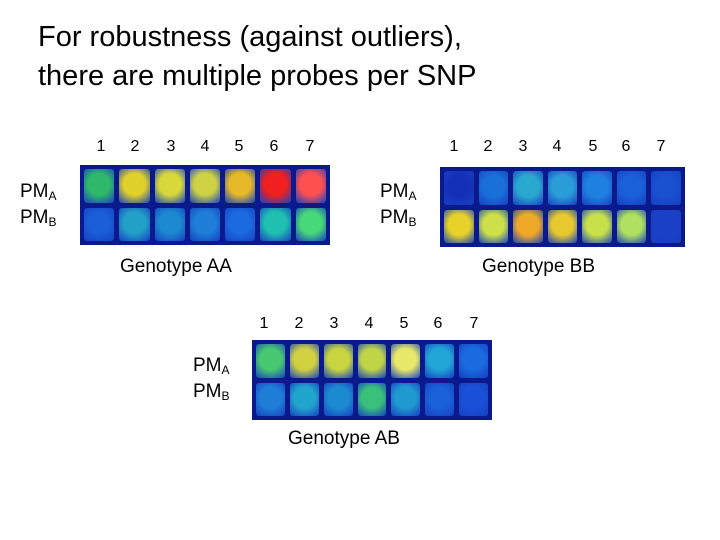 This screenshot has height=540, width=720. I want to click on panel-caption: Genotype AA, so click(176, 266).